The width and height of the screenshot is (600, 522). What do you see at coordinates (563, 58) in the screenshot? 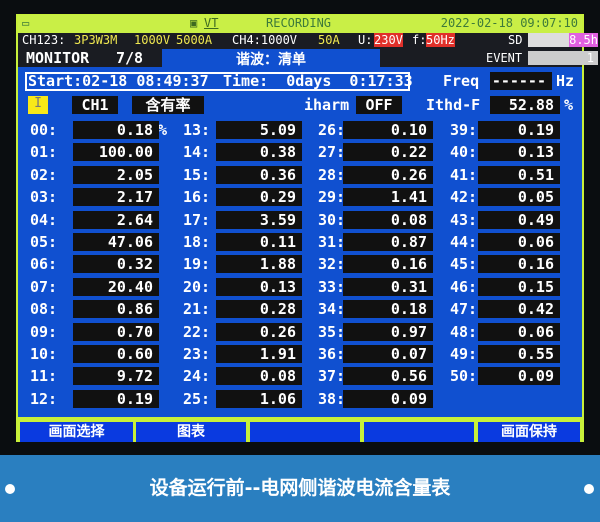
I see `event-count: 1` at bounding box center [563, 58].